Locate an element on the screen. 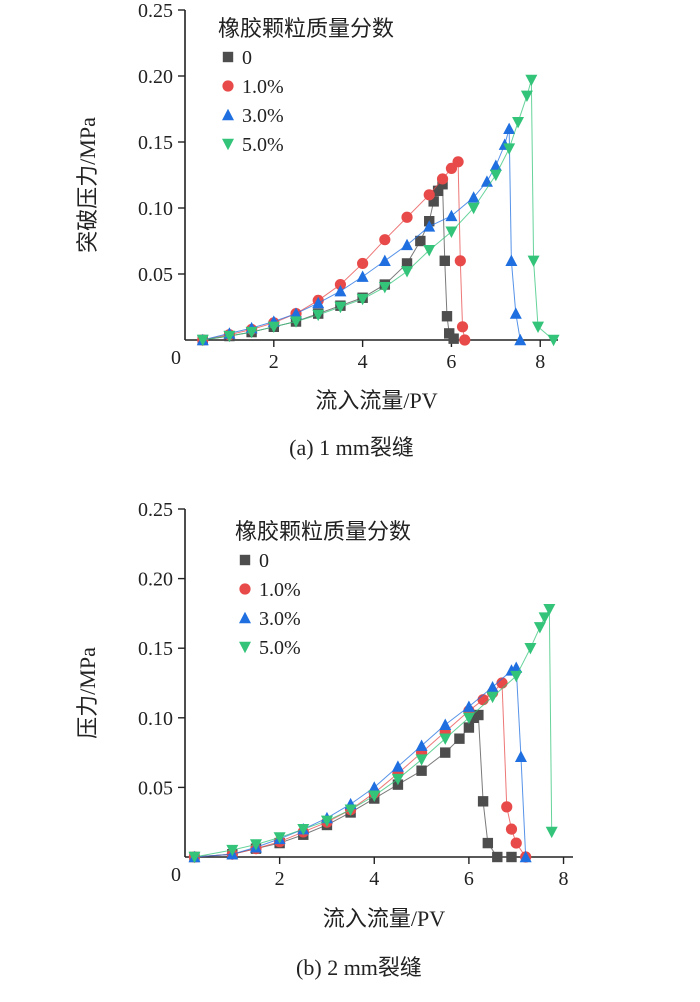 This screenshot has width=700, height=1002. y-tick-label: 0.15 is located at coordinates (155, 143).